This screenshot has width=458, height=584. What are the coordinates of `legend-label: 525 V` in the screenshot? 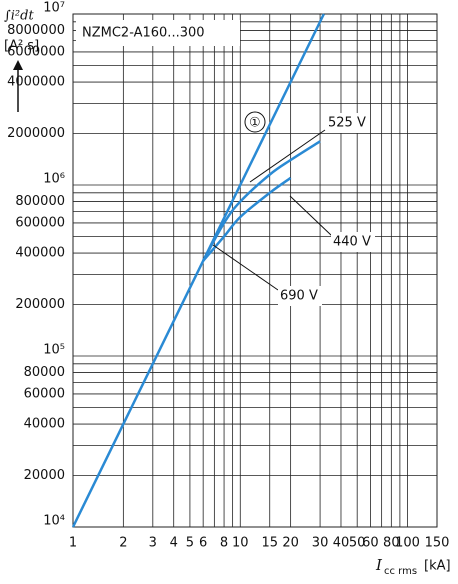 It's located at (347, 123).